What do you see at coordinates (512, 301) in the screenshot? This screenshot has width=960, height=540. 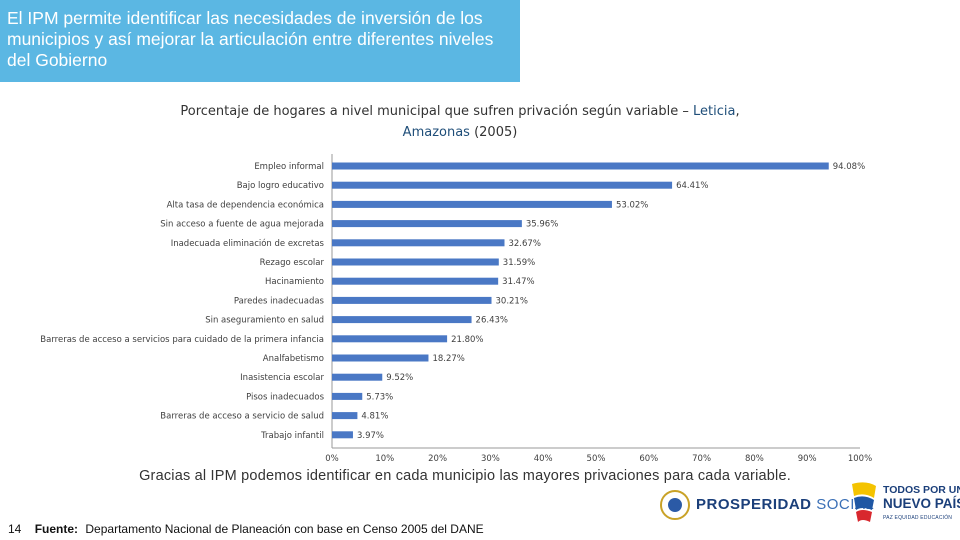 I see `data-label: 30.21%` at bounding box center [512, 301].